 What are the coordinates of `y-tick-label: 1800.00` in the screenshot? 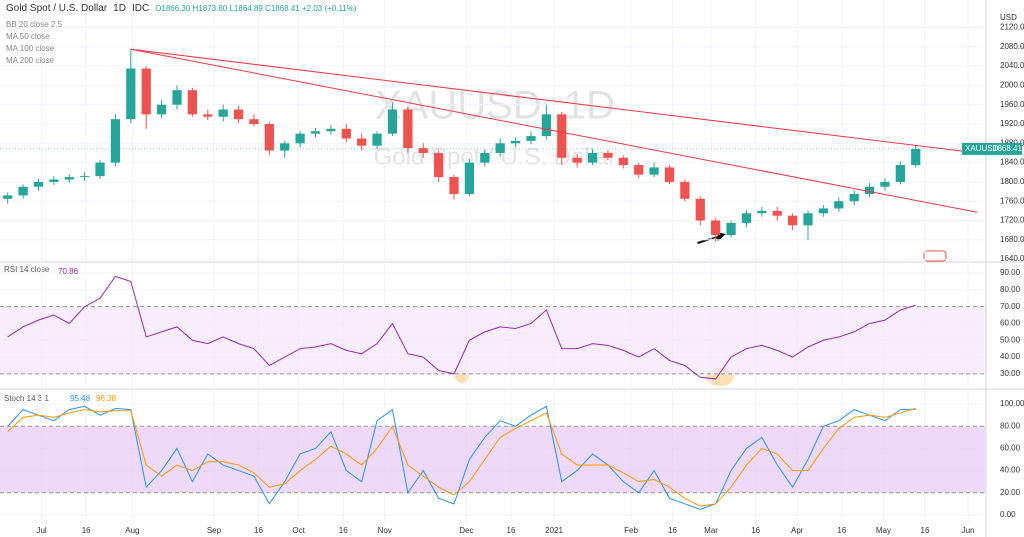 It's located at (1012, 181).